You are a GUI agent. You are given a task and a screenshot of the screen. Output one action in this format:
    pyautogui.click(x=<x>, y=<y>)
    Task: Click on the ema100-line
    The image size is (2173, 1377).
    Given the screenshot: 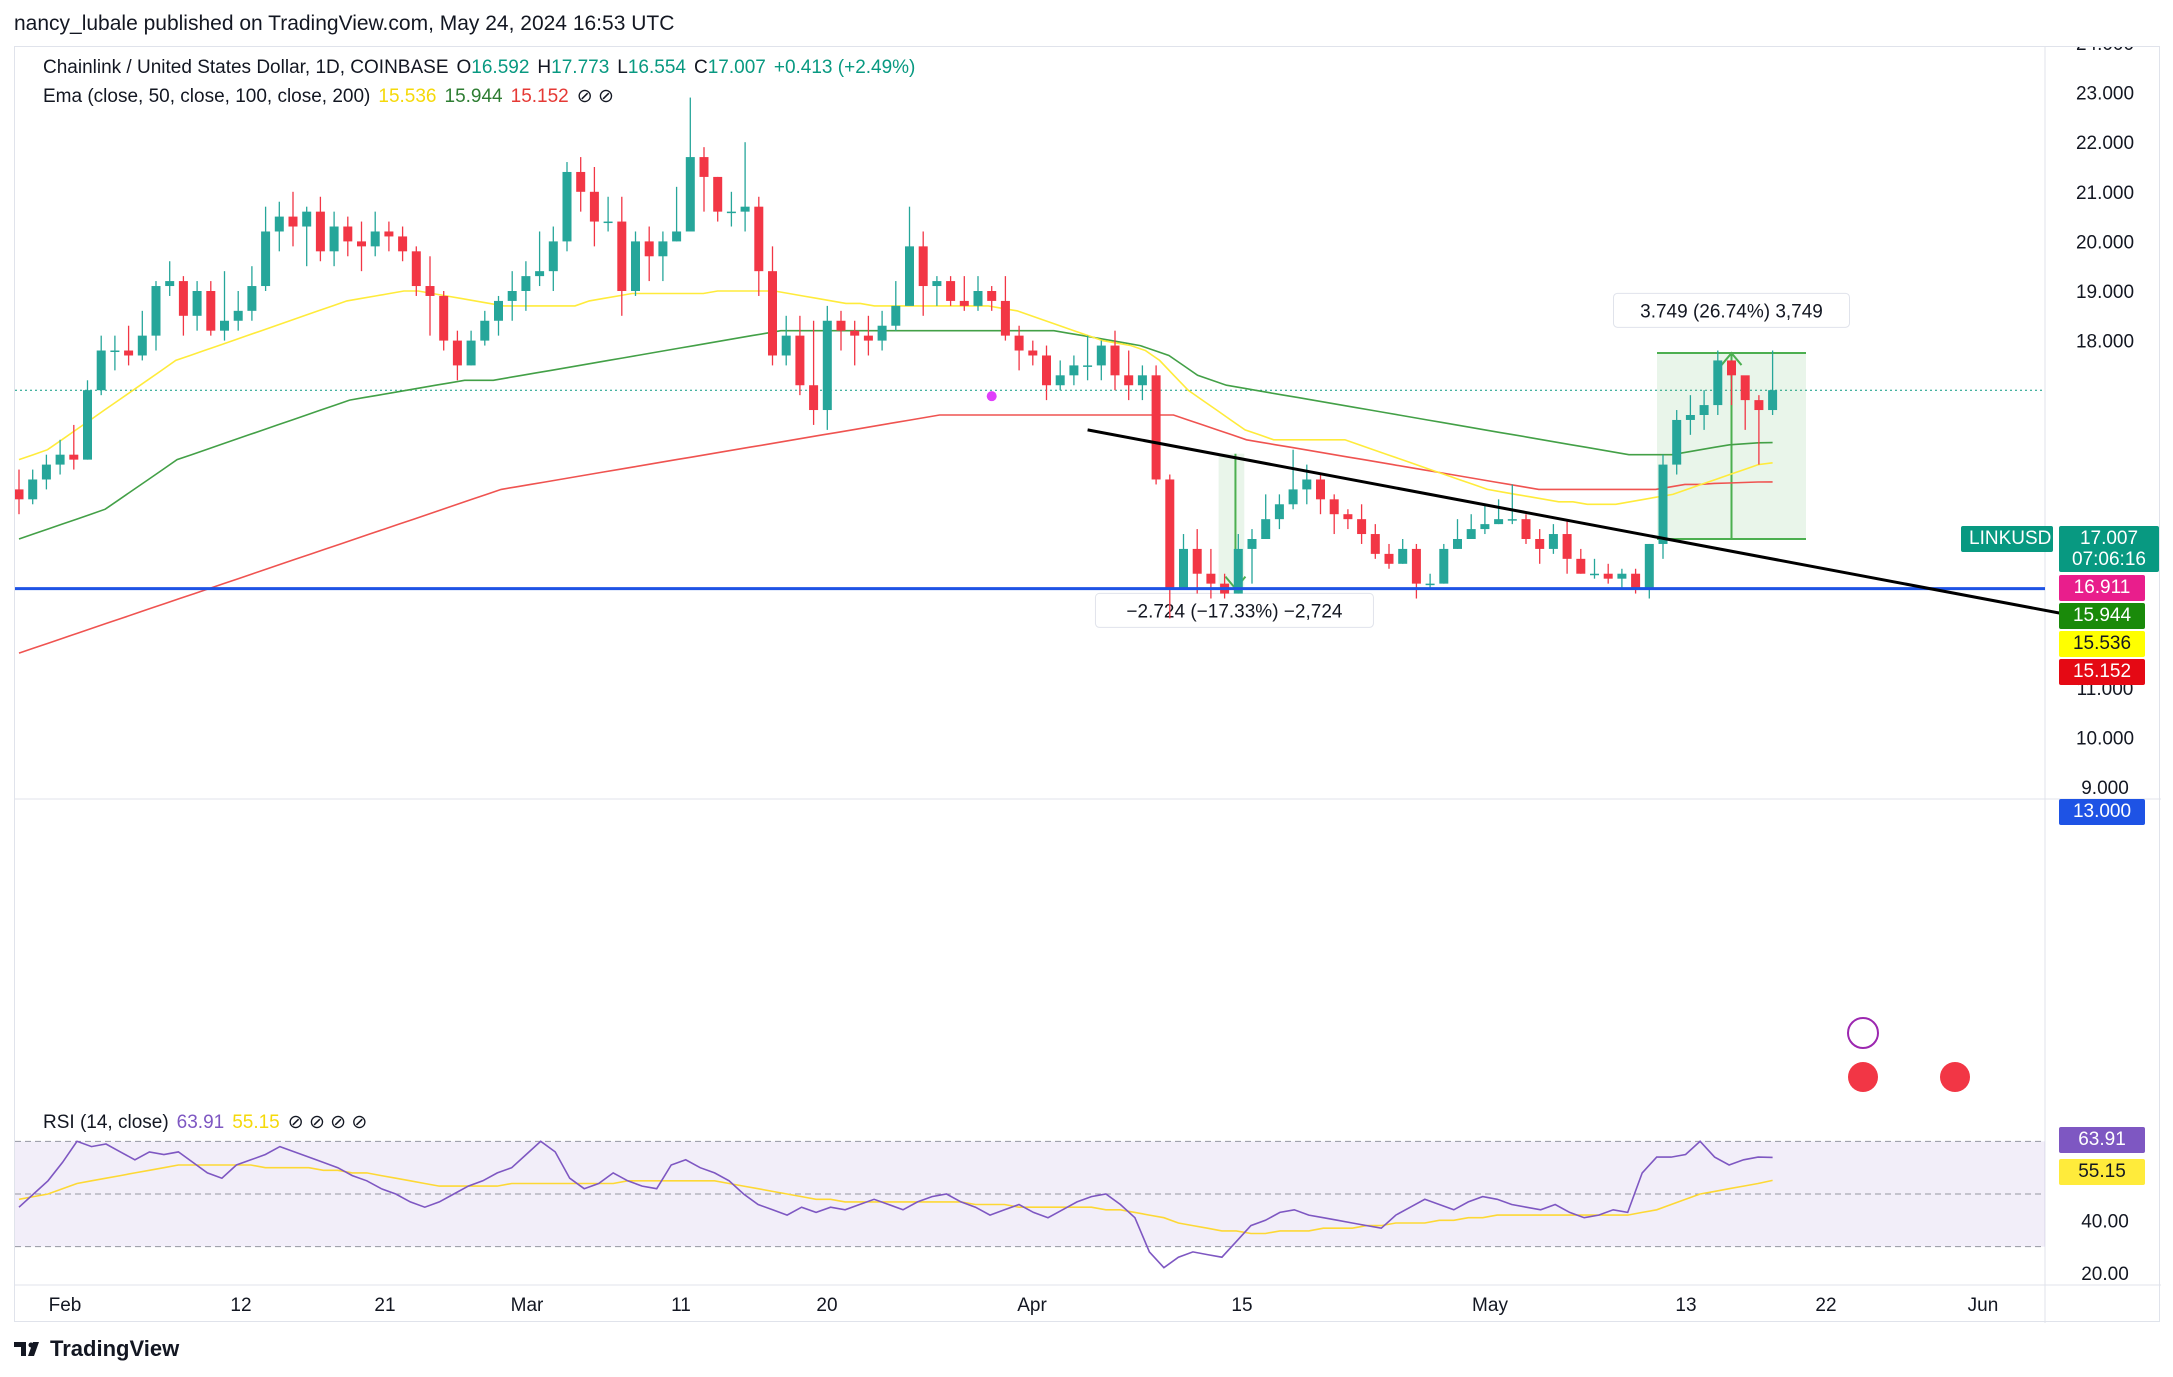 What is the action you would take?
    pyautogui.click(x=895, y=434)
    